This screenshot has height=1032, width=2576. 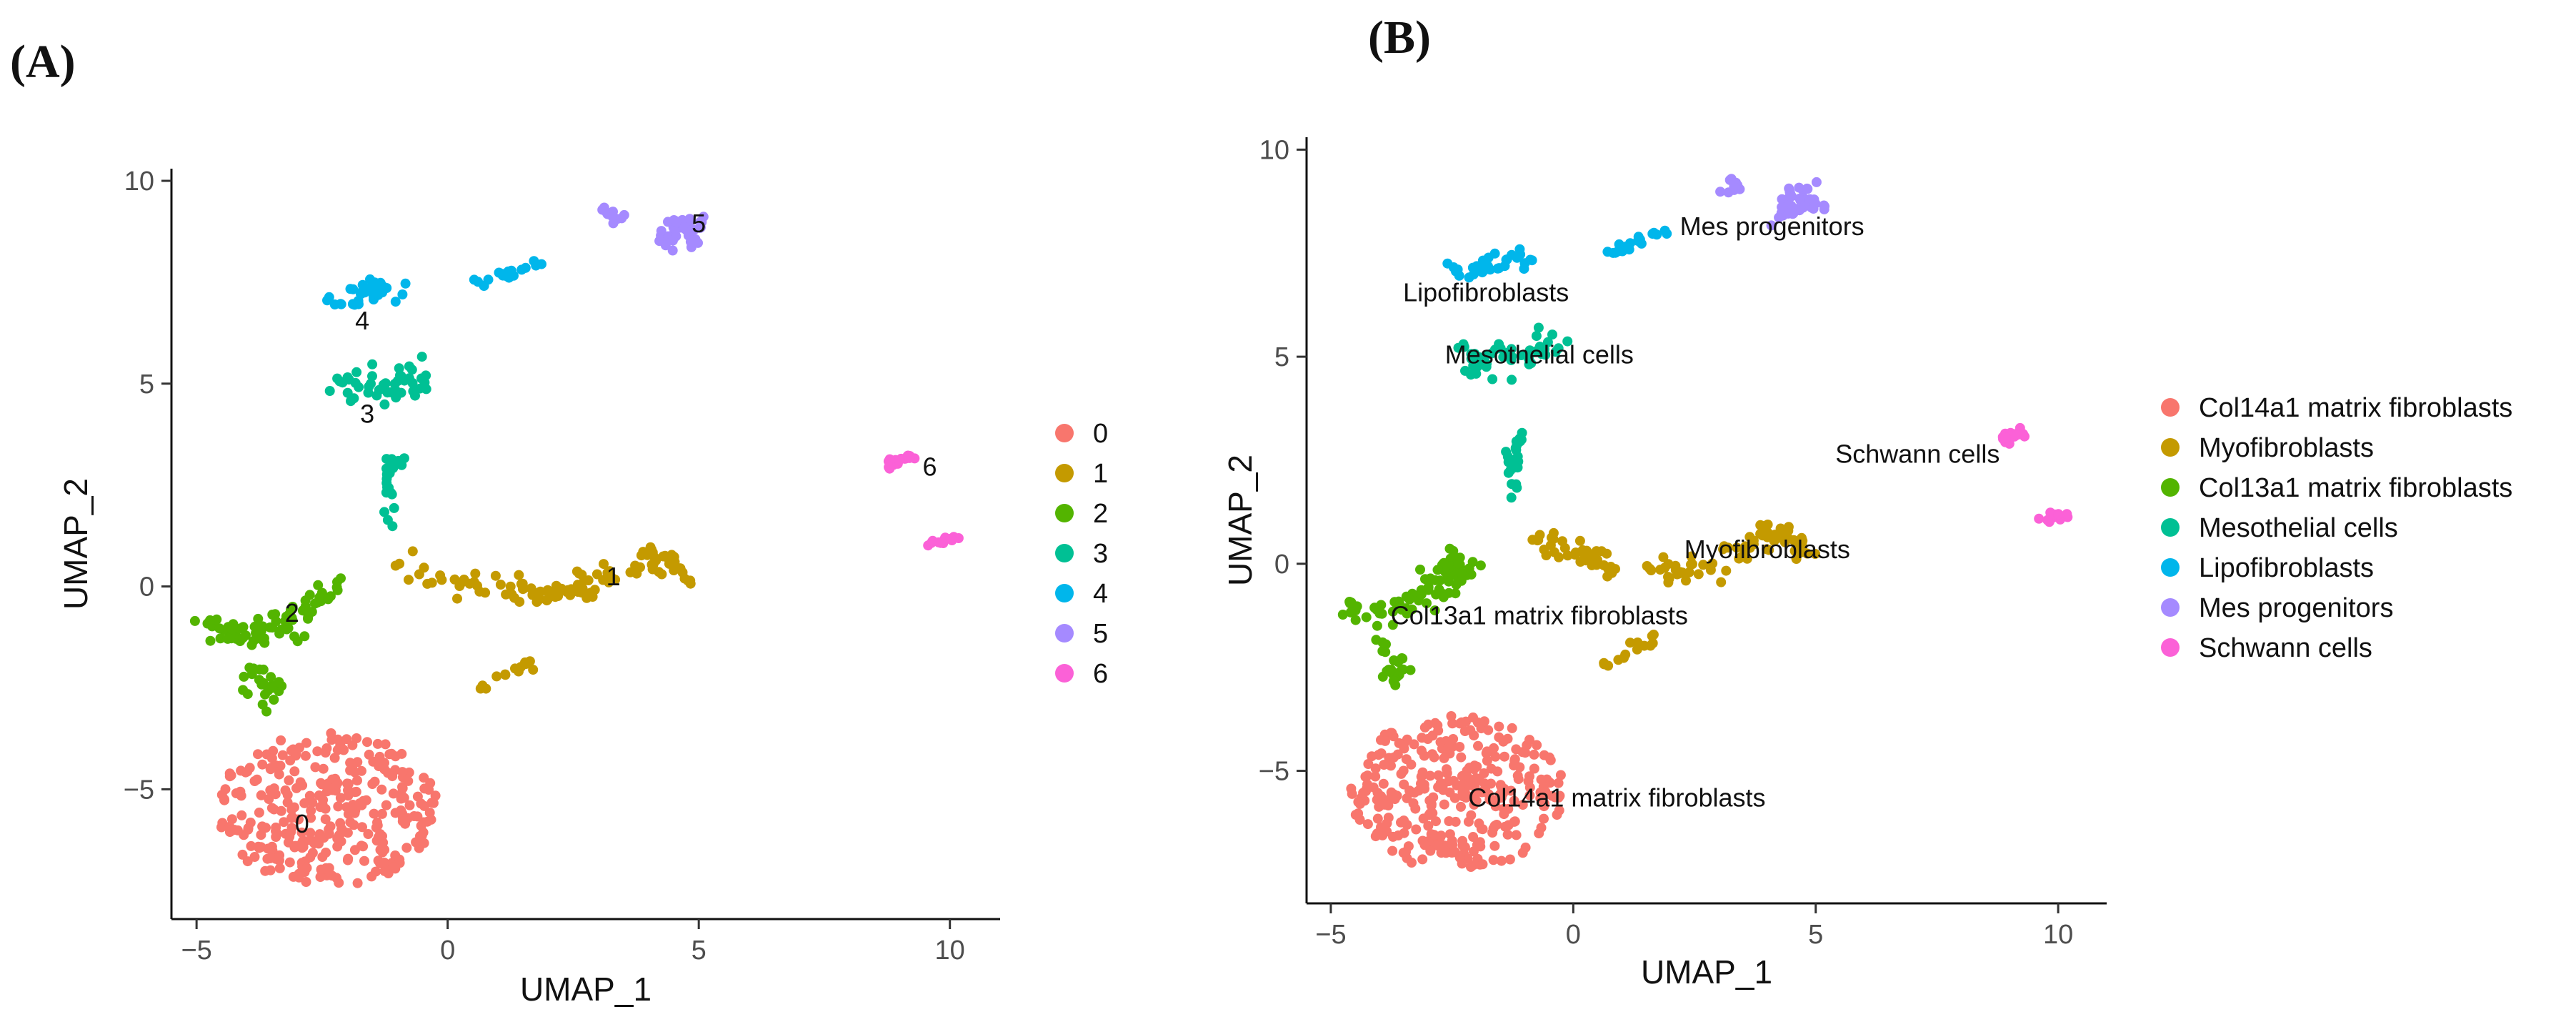 What do you see at coordinates (2356, 408) in the screenshot?
I see `legend-label: Col14a1 matrix fibroblasts` at bounding box center [2356, 408].